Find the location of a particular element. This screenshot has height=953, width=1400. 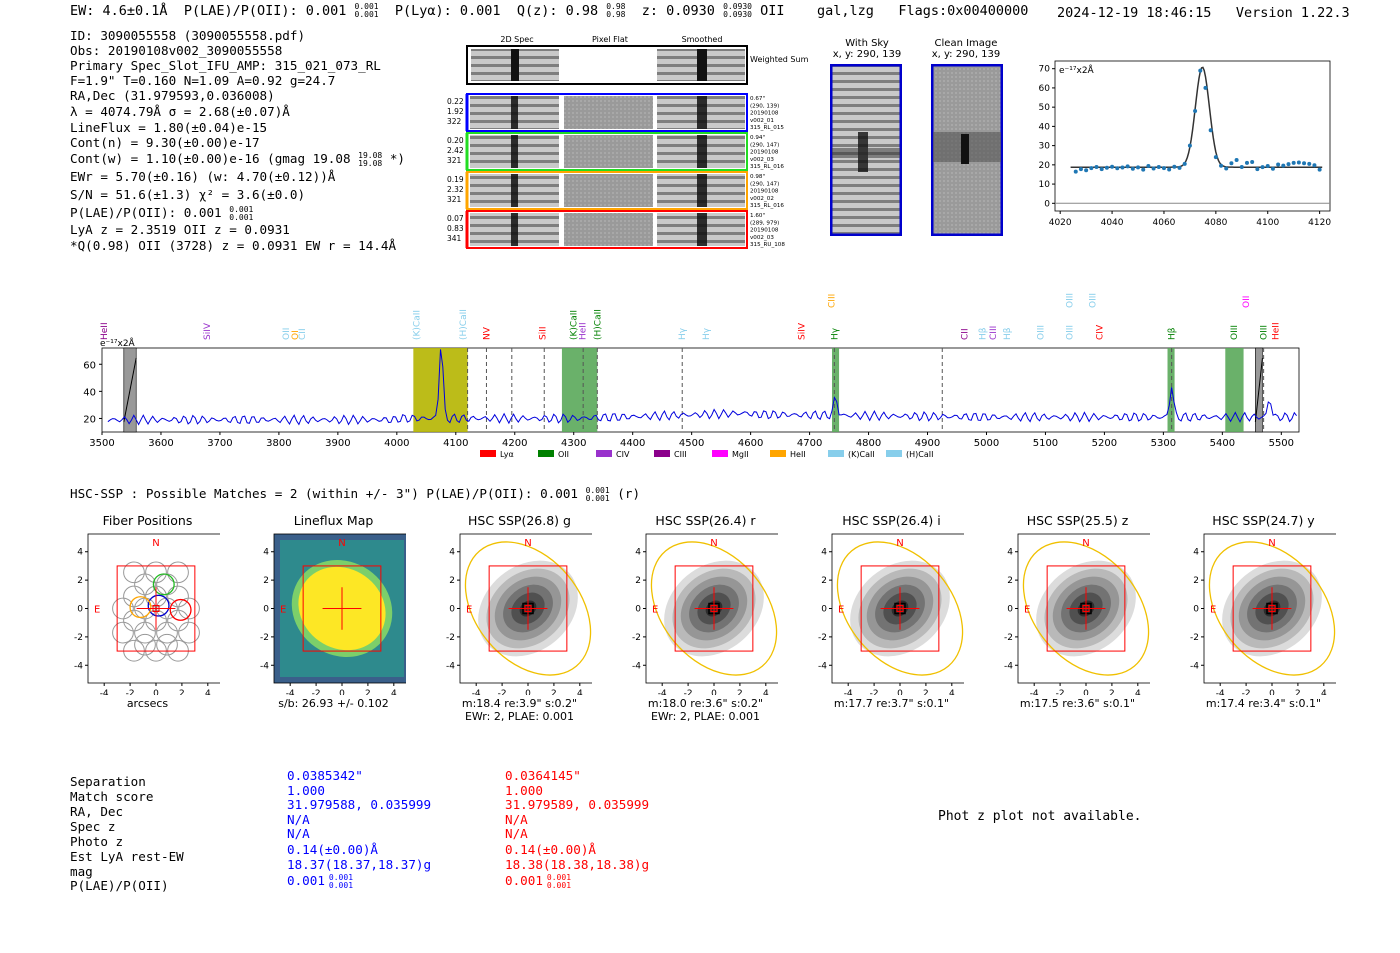

spectrum-xtick: 4400 is located at coordinates (632, 443).